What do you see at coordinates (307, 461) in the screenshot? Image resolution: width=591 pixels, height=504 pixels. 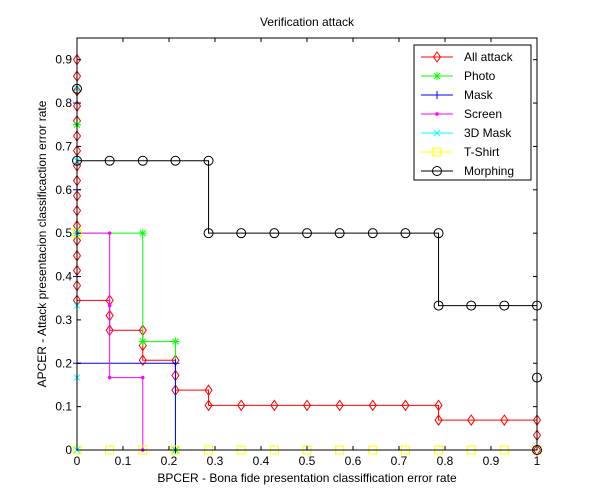 I see `x-tick-label: 0.5` at bounding box center [307, 461].